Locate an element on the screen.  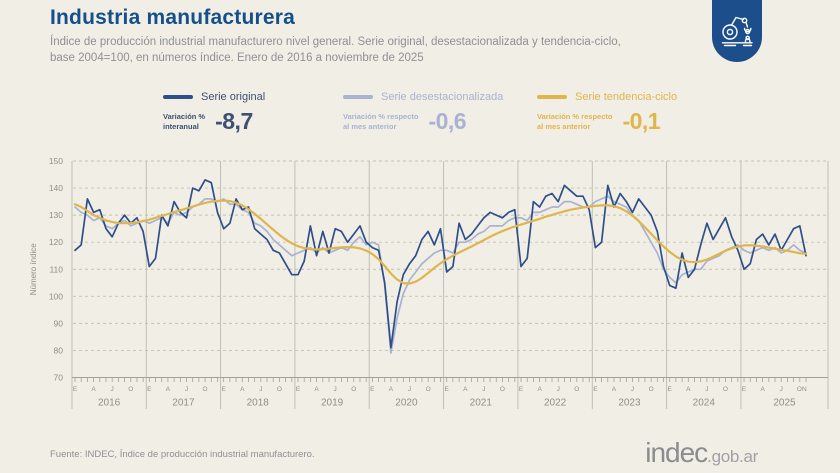
svg-text: 2020 is located at coordinates (406, 403).